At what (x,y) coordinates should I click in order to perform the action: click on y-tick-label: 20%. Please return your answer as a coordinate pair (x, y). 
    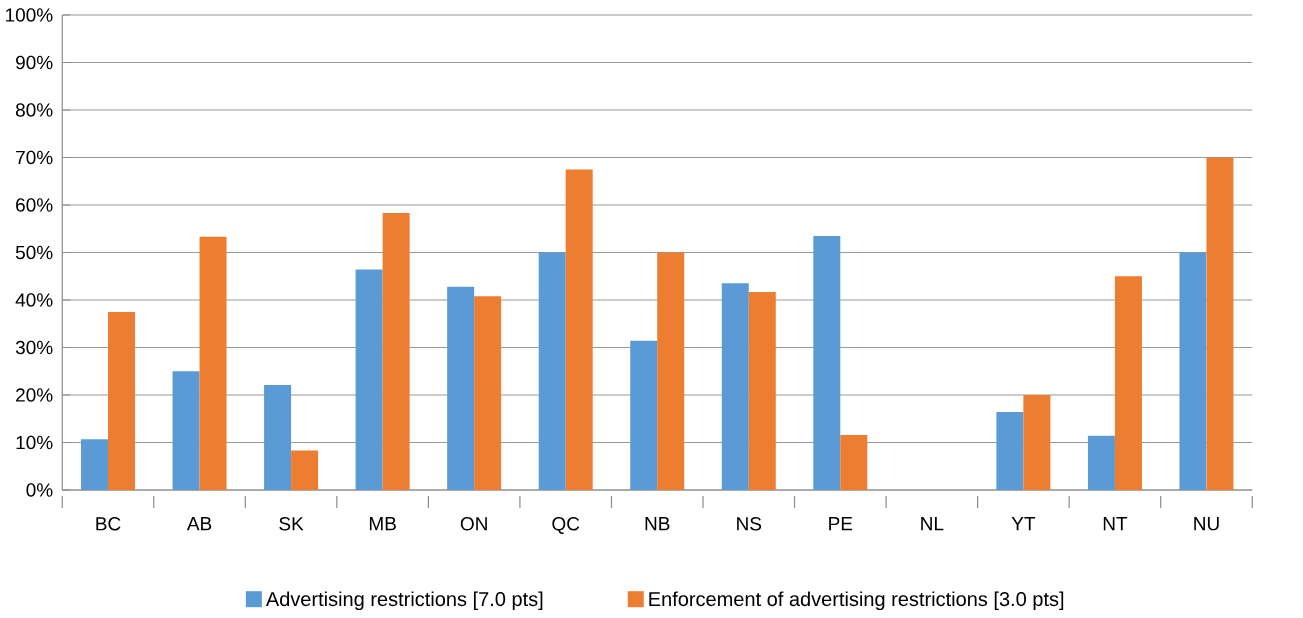
    Looking at the image, I should click on (34, 395).